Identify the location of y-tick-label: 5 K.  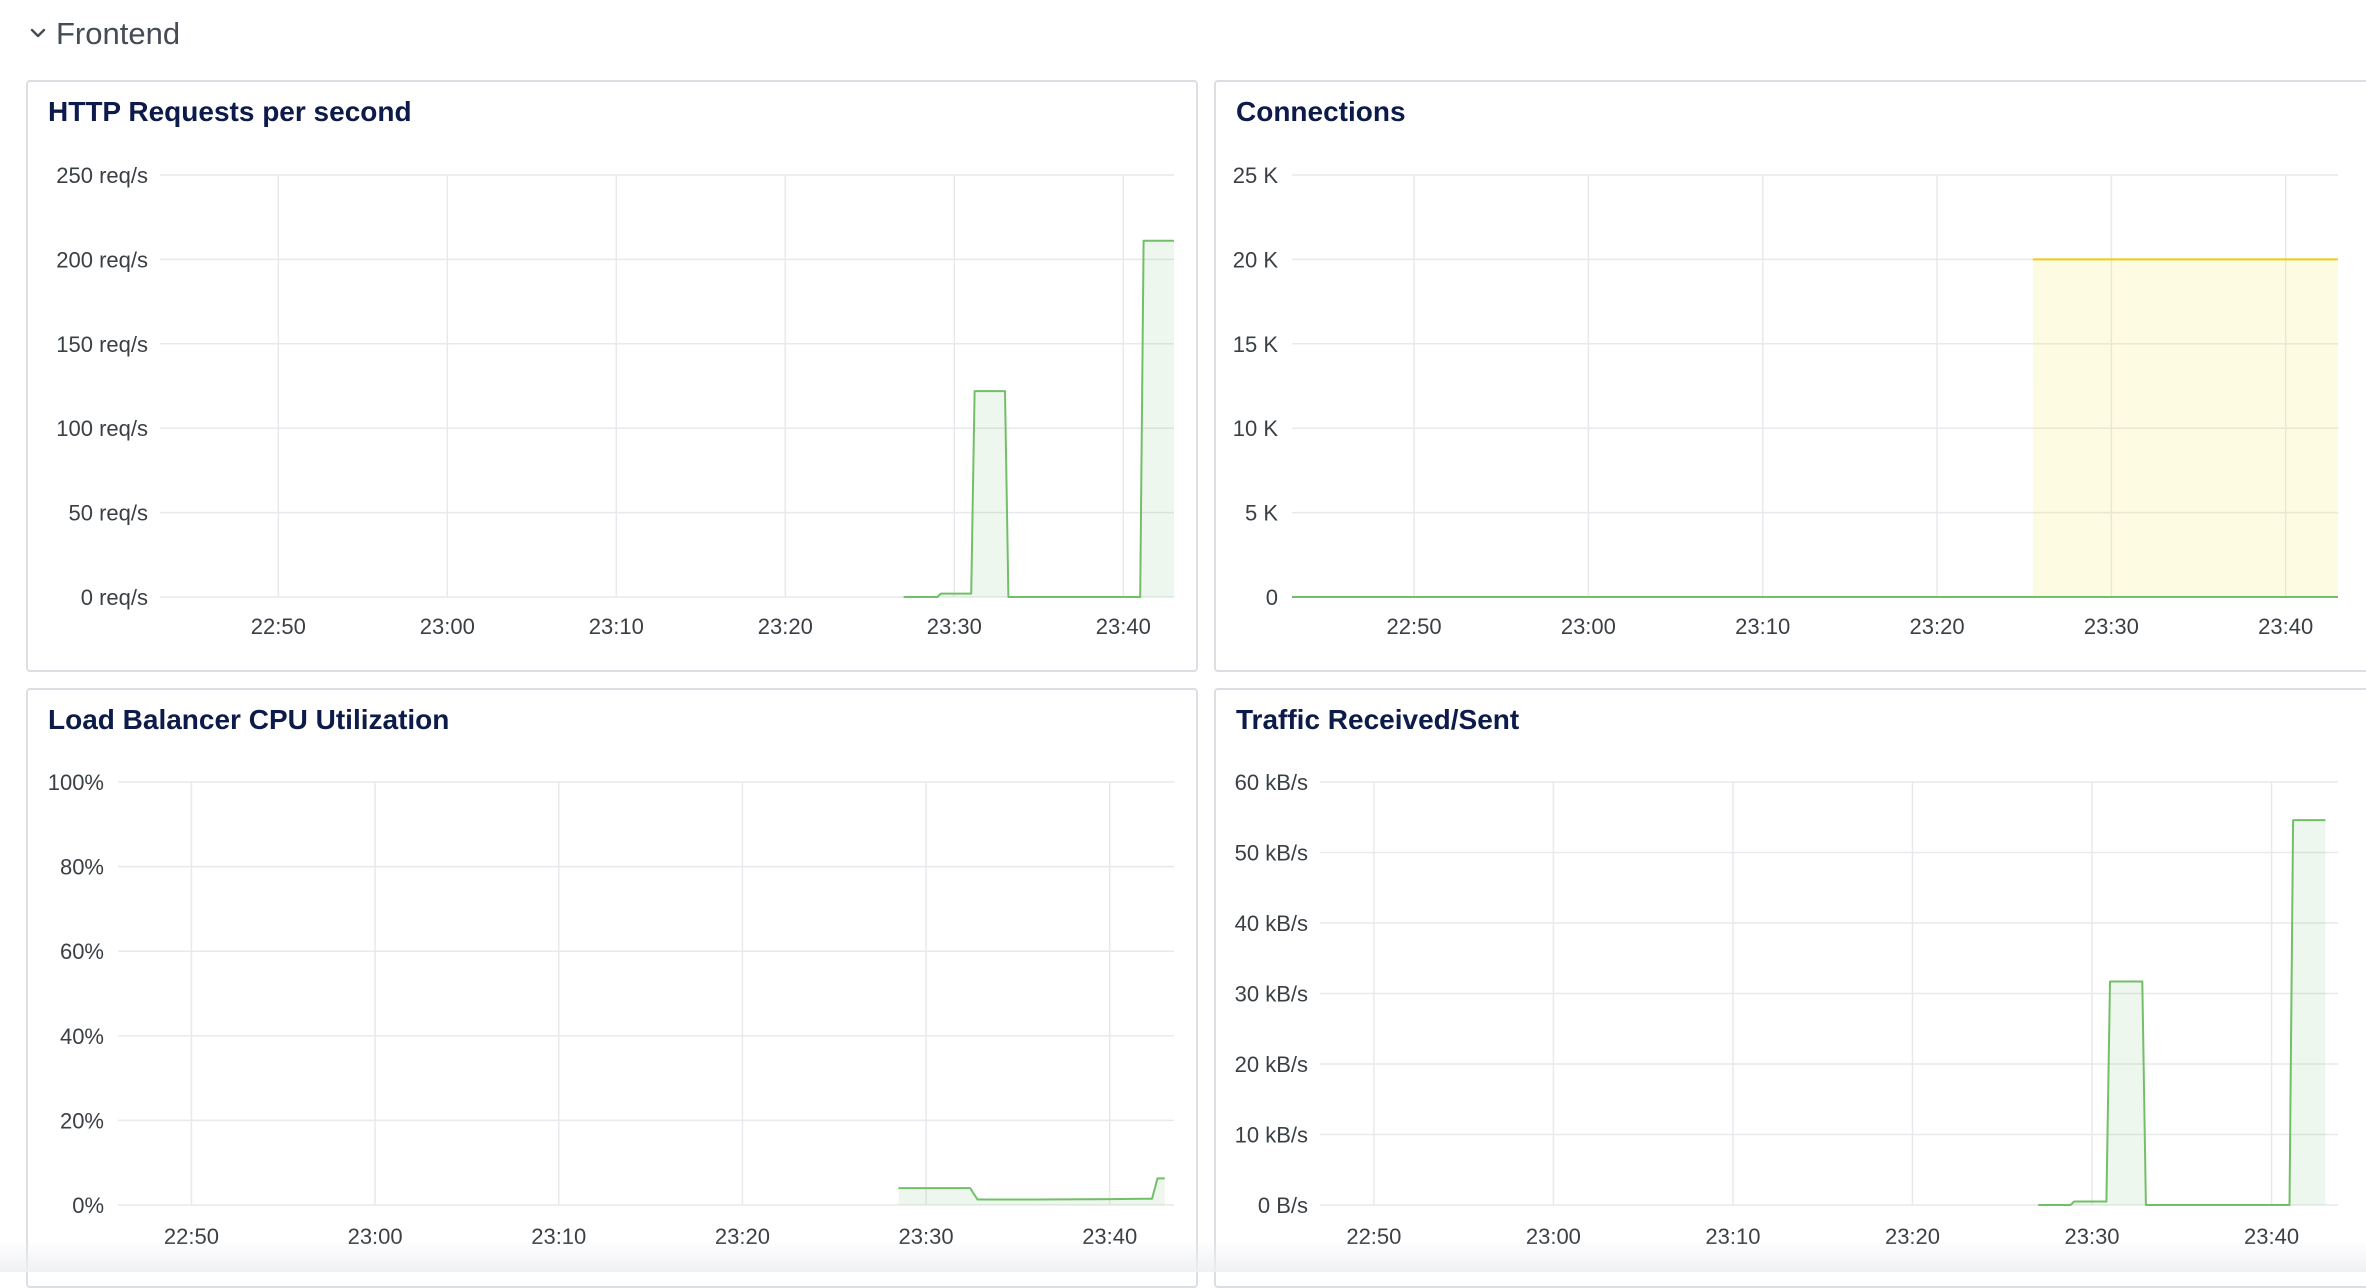
(1261, 513).